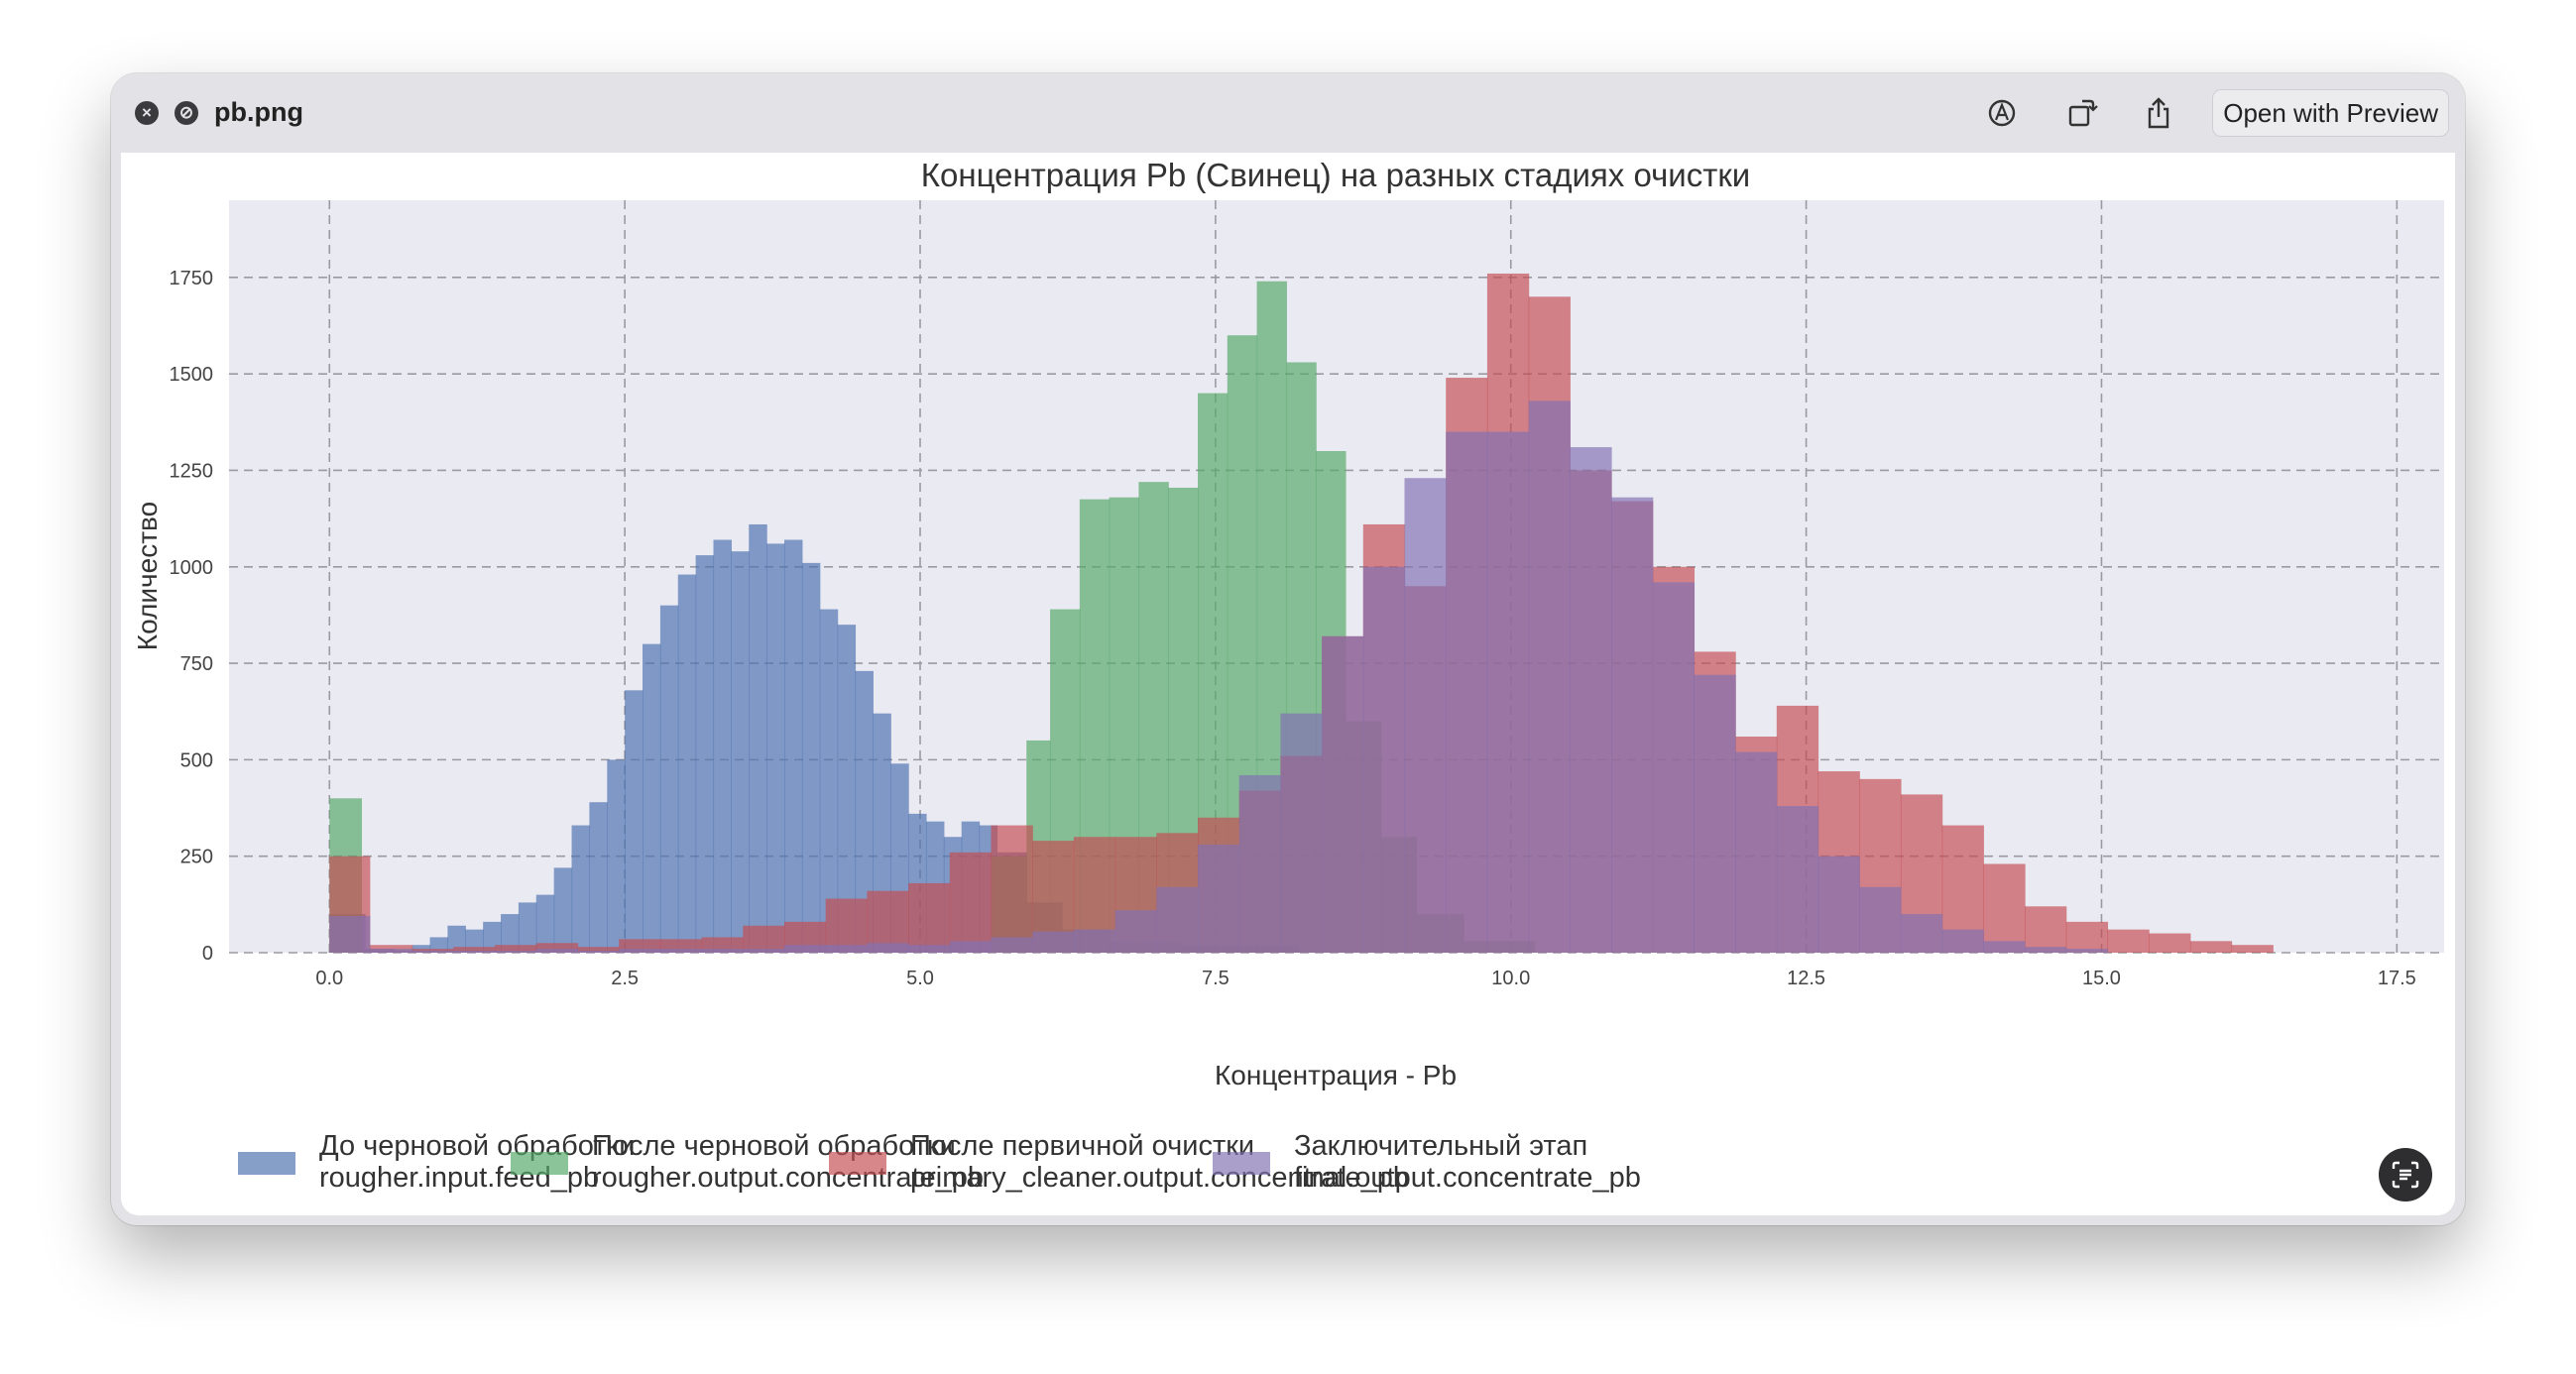 Image resolution: width=2576 pixels, height=1374 pixels. What do you see at coordinates (1440, 1146) in the screenshot?
I see `legend-label: Заключительный этап` at bounding box center [1440, 1146].